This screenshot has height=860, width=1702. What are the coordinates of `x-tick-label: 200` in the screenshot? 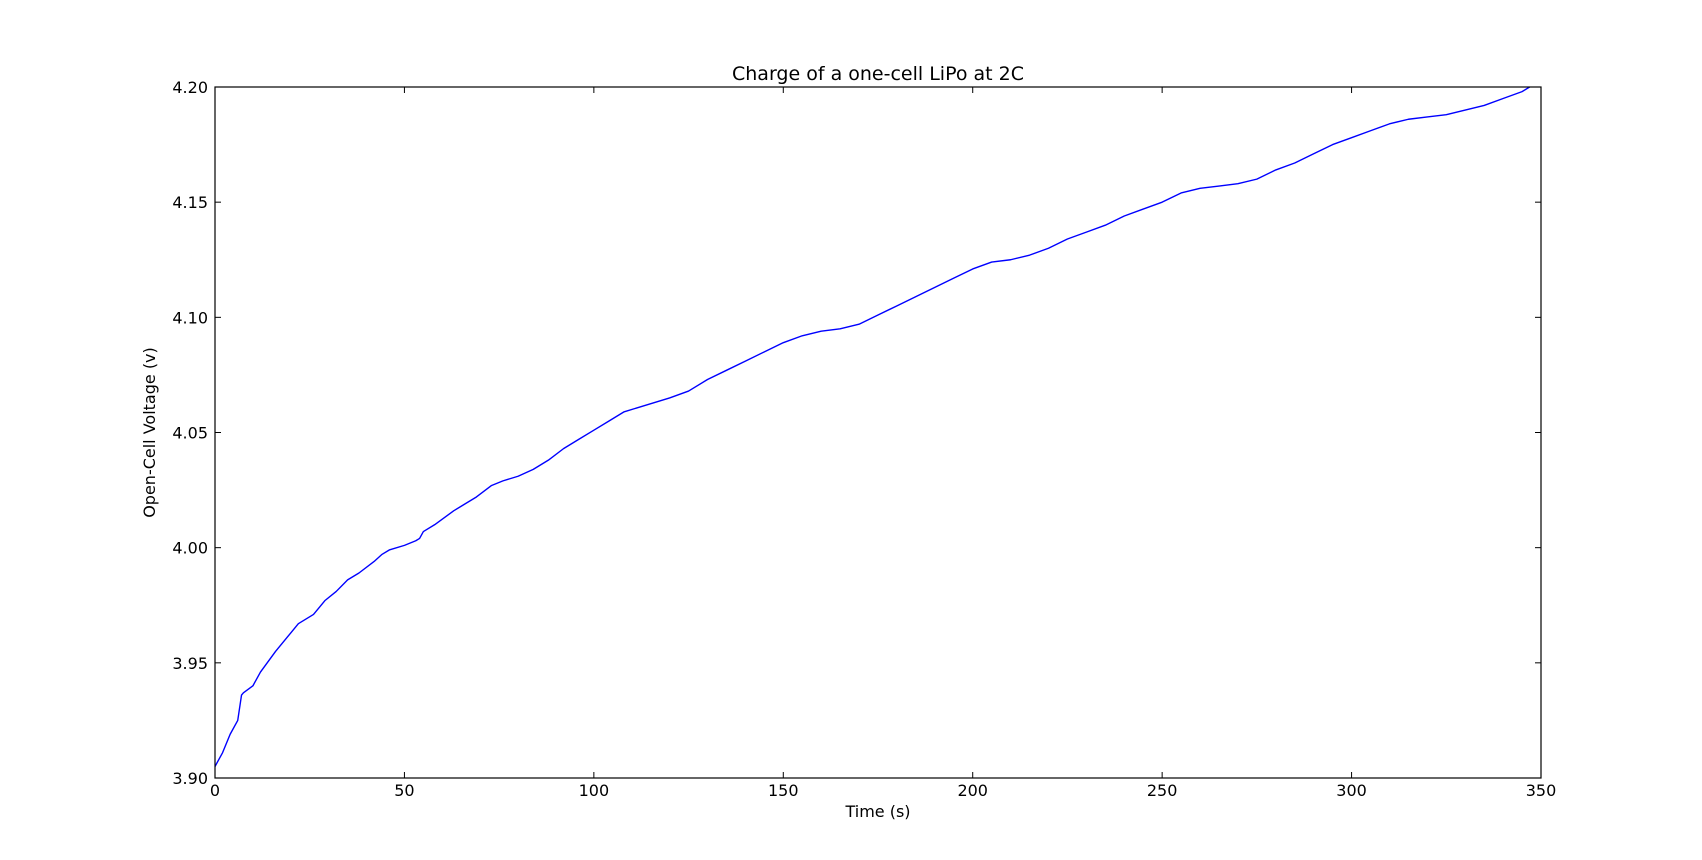 It's located at (972, 790).